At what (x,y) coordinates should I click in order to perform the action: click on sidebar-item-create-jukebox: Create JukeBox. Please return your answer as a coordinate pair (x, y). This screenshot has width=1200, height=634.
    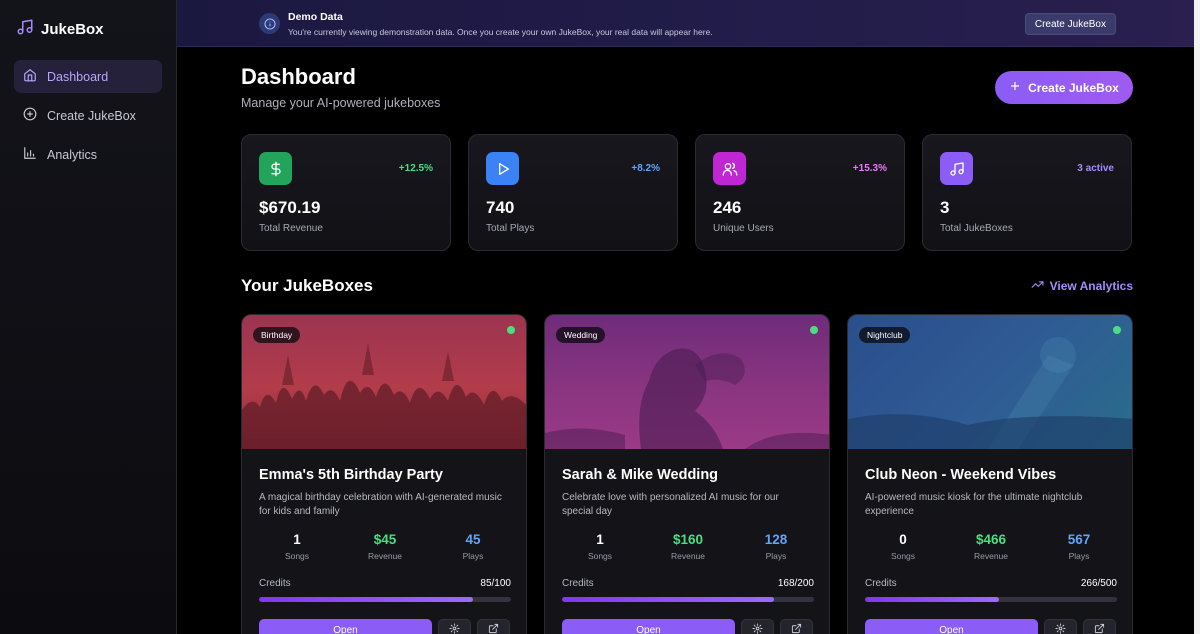
    Looking at the image, I should click on (88, 115).